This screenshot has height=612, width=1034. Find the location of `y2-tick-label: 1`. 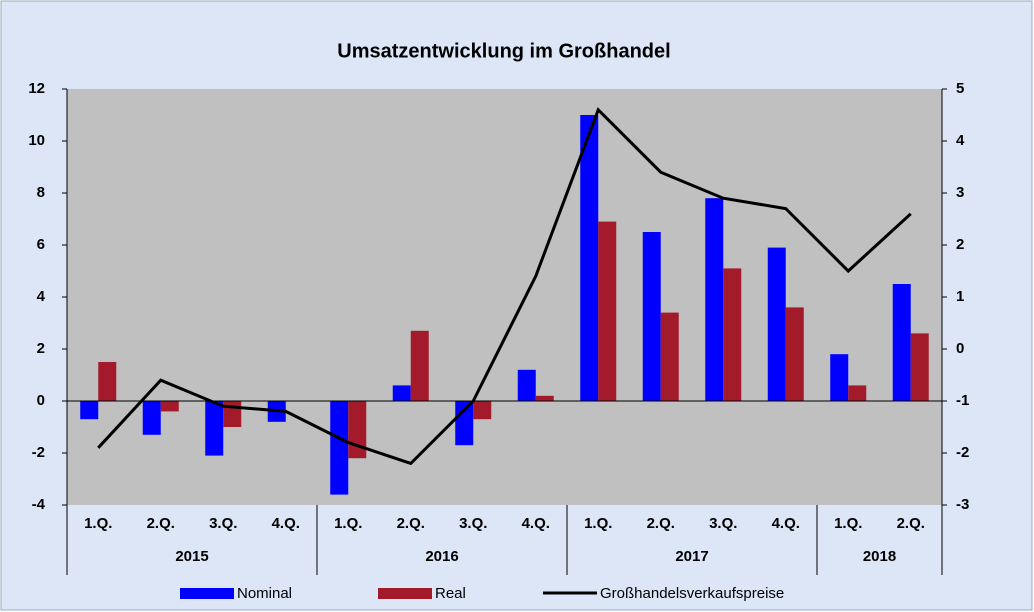

y2-tick-label: 1 is located at coordinates (960, 296).